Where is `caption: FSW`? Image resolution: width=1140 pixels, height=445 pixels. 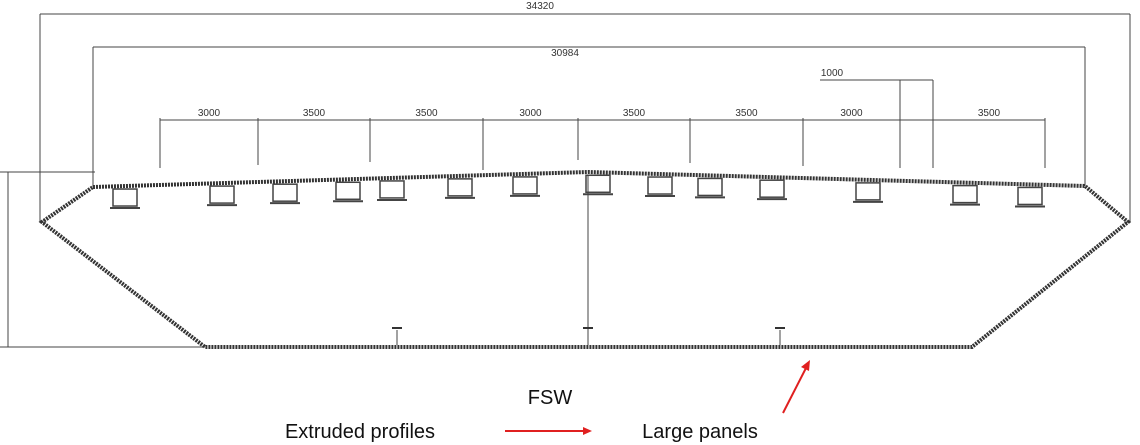
caption: FSW is located at coordinates (550, 398).